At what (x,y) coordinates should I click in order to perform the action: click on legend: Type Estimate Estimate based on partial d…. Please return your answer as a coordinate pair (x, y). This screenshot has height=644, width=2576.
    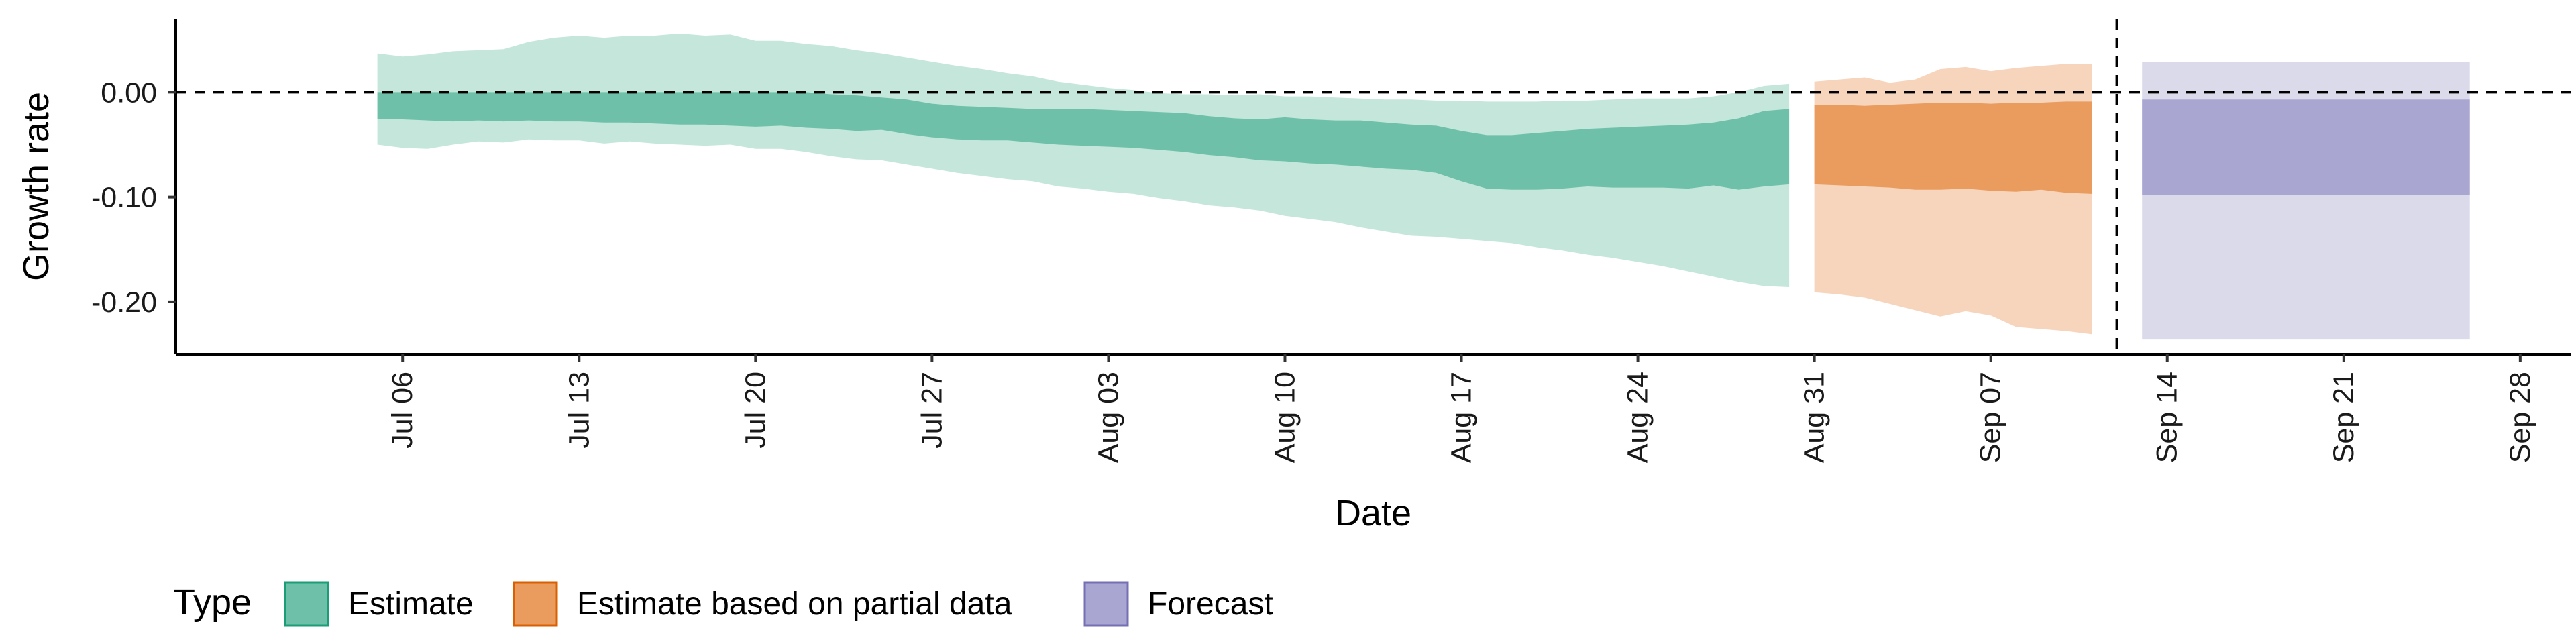
    Looking at the image, I should click on (723, 604).